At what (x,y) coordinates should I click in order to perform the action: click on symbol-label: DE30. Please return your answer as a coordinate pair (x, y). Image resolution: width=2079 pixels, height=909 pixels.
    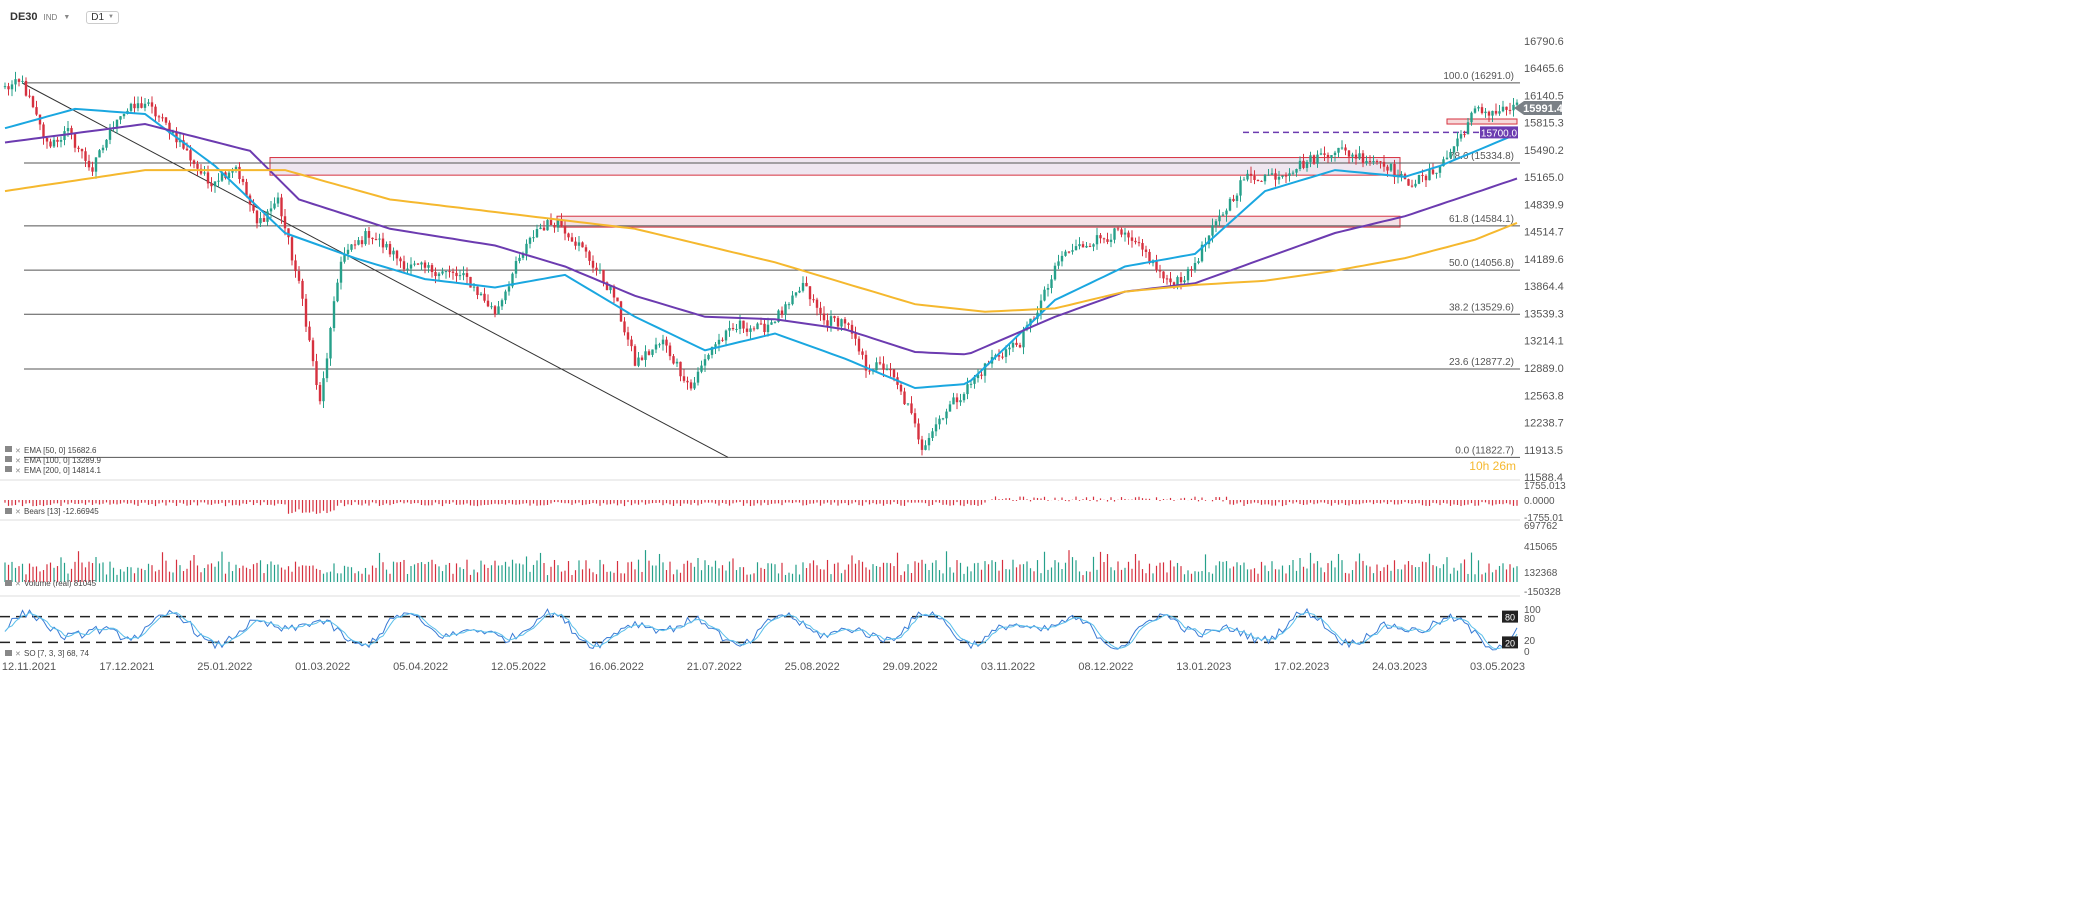
    Looking at the image, I should click on (24, 17).